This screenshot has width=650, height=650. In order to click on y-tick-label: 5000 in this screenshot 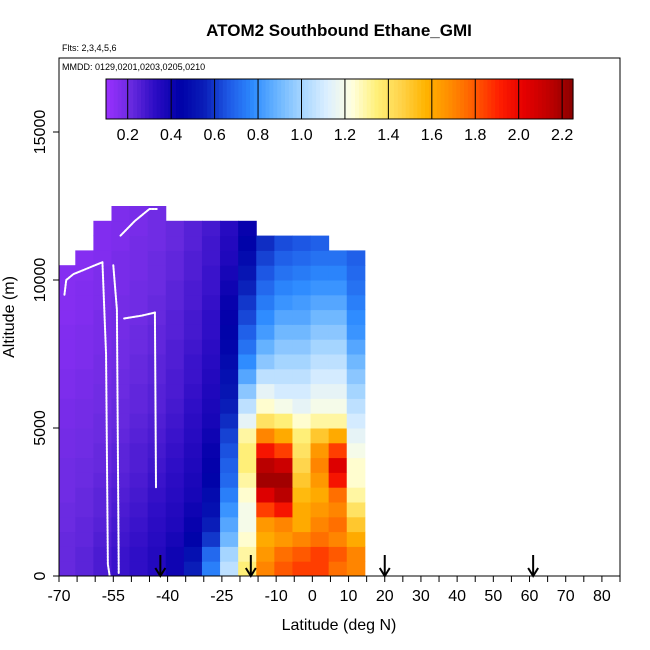, I will do `click(40, 428)`.